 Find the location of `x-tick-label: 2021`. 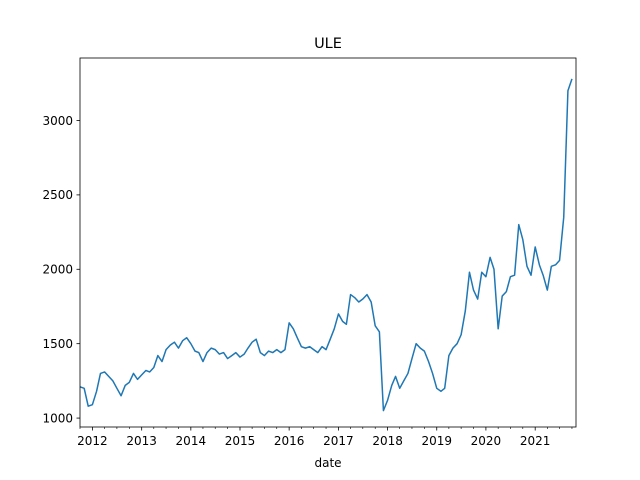

x-tick-label: 2021 is located at coordinates (535, 441).